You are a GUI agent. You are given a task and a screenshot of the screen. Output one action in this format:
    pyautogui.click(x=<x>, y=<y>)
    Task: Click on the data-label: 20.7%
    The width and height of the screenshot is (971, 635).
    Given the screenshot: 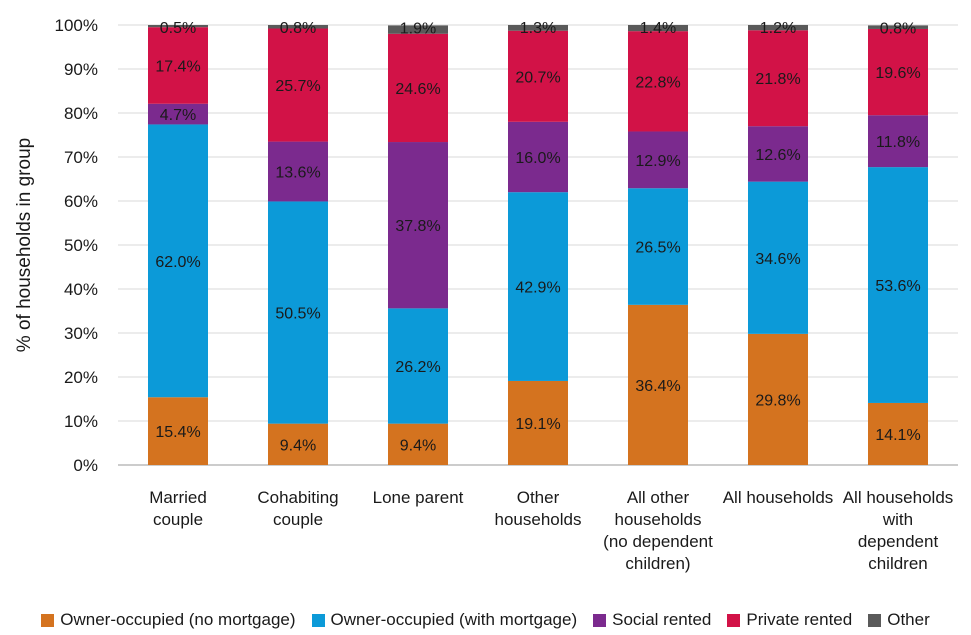 What is the action you would take?
    pyautogui.click(x=537, y=77)
    